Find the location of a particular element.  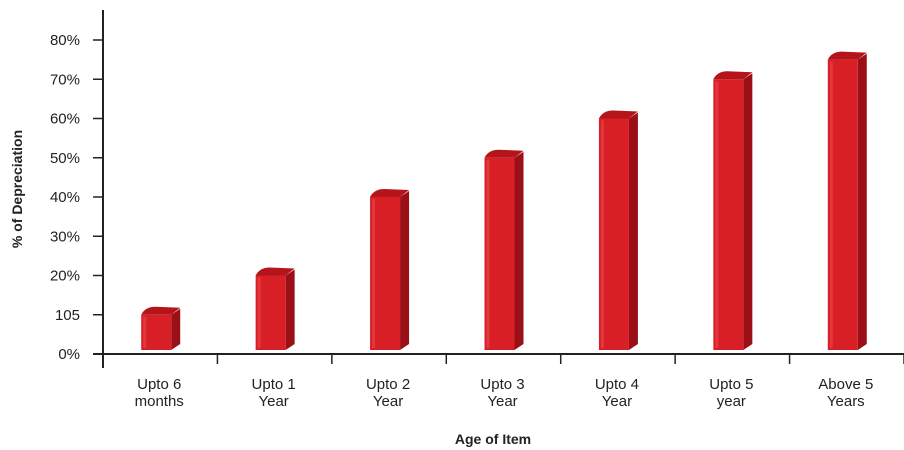

x-tick-label: Upto 3 Year is located at coordinates (502, 393).